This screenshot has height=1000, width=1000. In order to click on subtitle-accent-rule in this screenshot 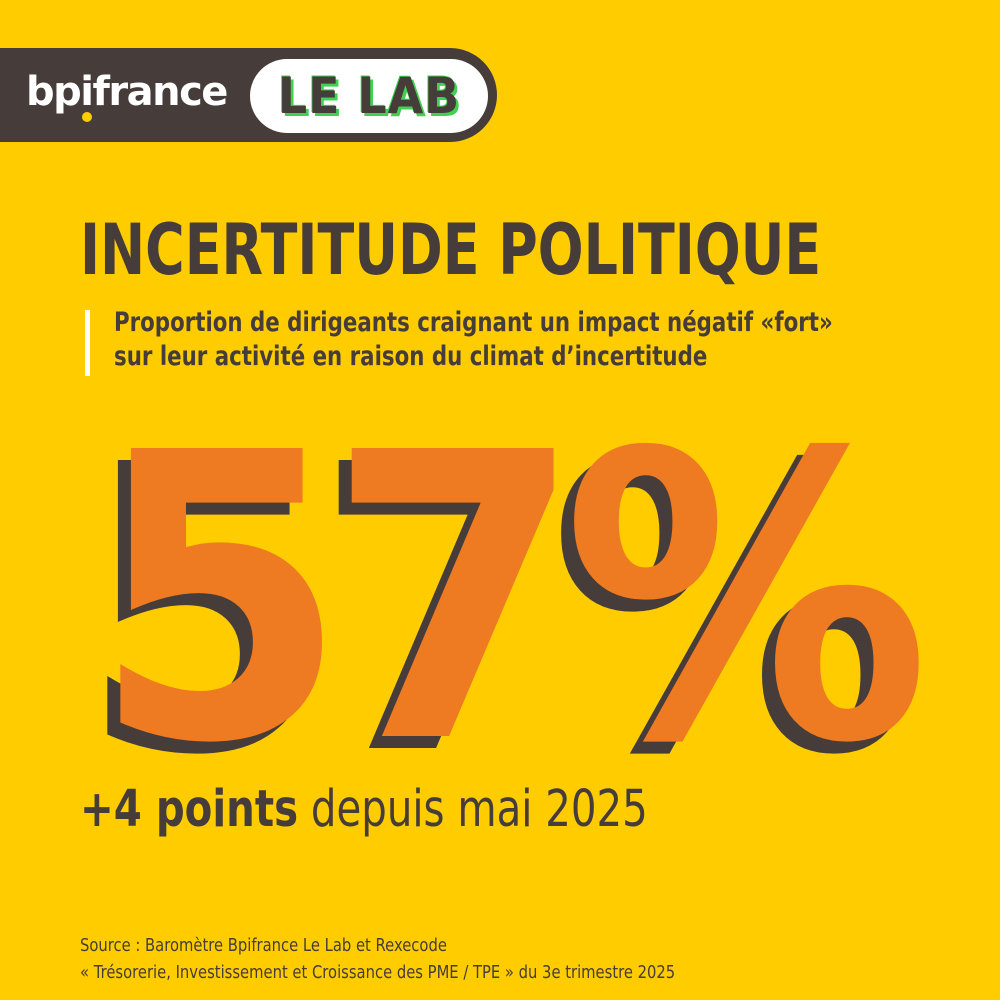, I will do `click(87, 343)`.